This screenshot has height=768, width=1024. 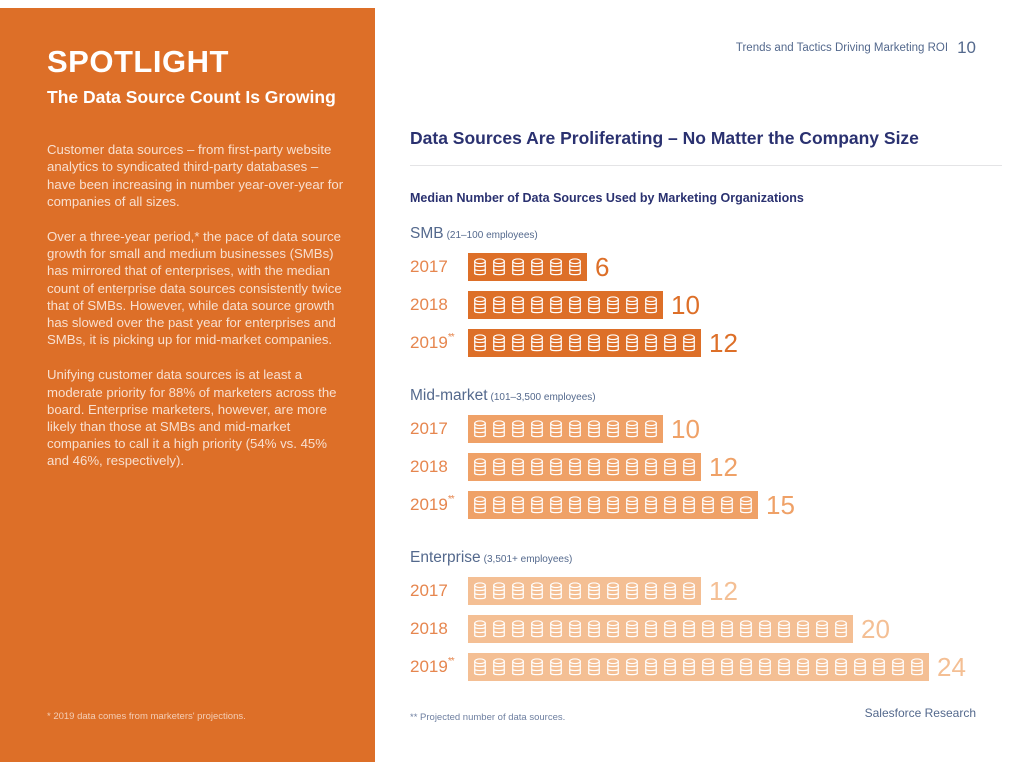 I want to click on chart-row: 2019** 15, so click(x=706, y=505).